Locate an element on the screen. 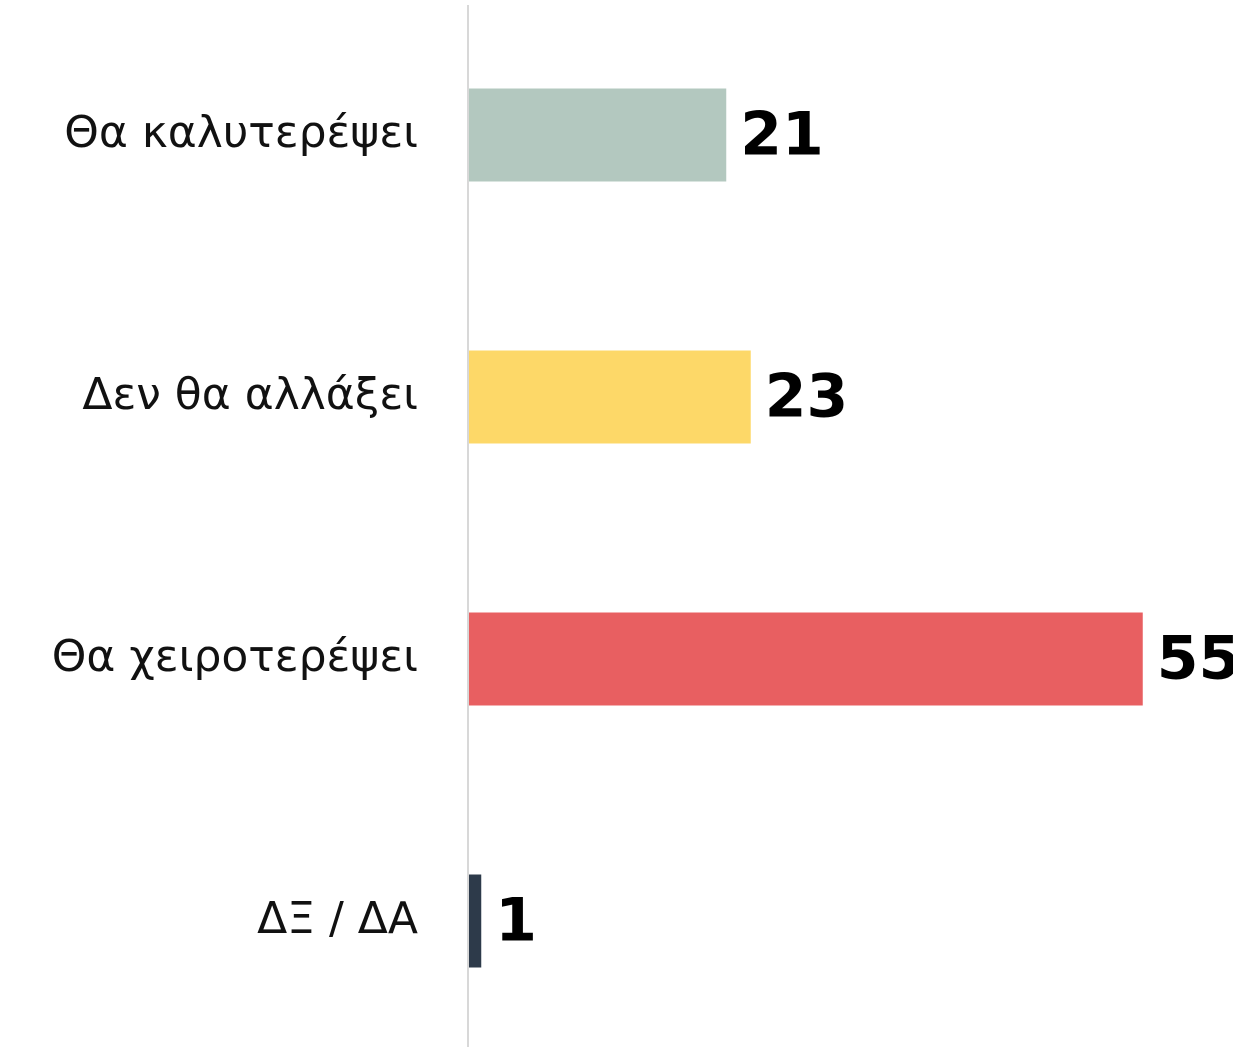  category-label: ΔΞ / ΔΑ is located at coordinates (337, 918).